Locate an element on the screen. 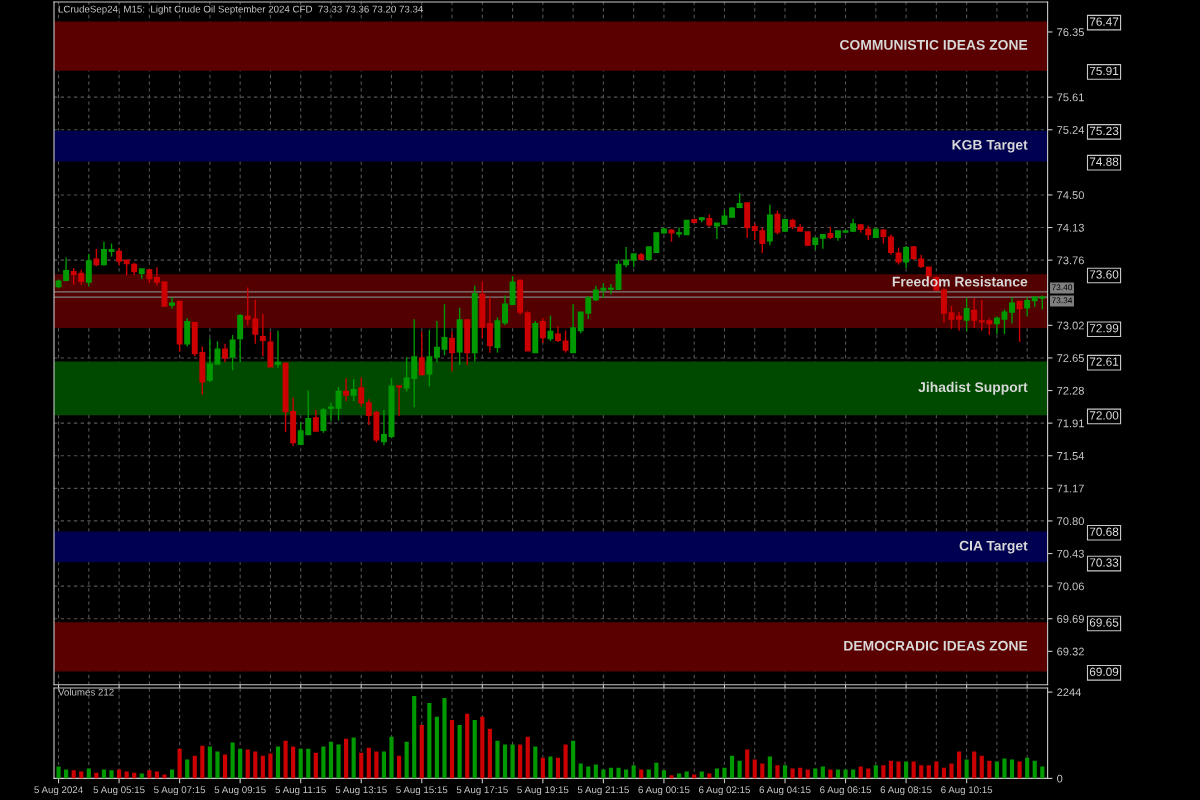  y-tick-label: 74.13 is located at coordinates (1070, 227).